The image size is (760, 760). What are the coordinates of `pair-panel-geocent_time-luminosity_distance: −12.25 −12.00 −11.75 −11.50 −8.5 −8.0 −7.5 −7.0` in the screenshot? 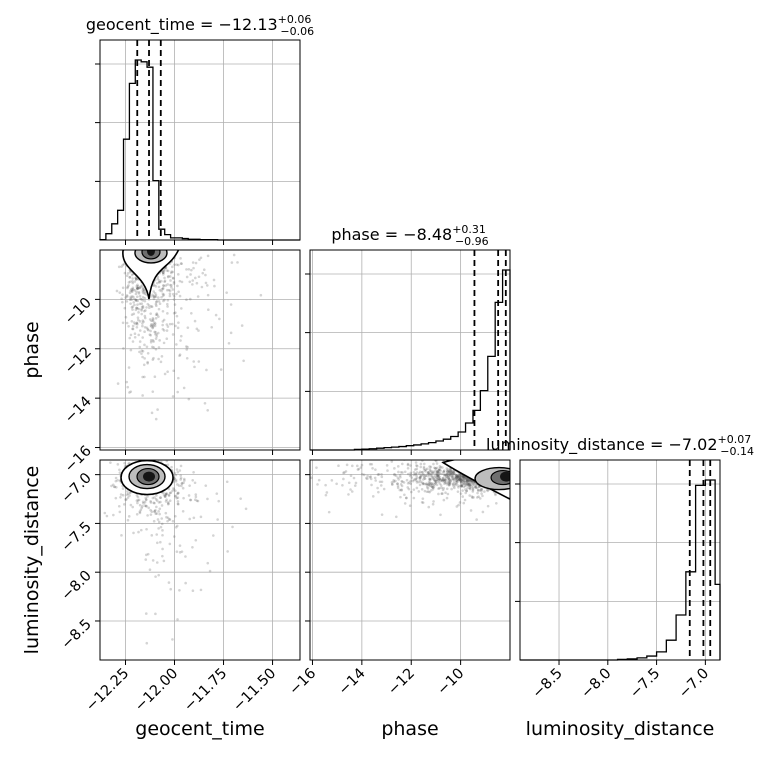 It's located at (180, 587).